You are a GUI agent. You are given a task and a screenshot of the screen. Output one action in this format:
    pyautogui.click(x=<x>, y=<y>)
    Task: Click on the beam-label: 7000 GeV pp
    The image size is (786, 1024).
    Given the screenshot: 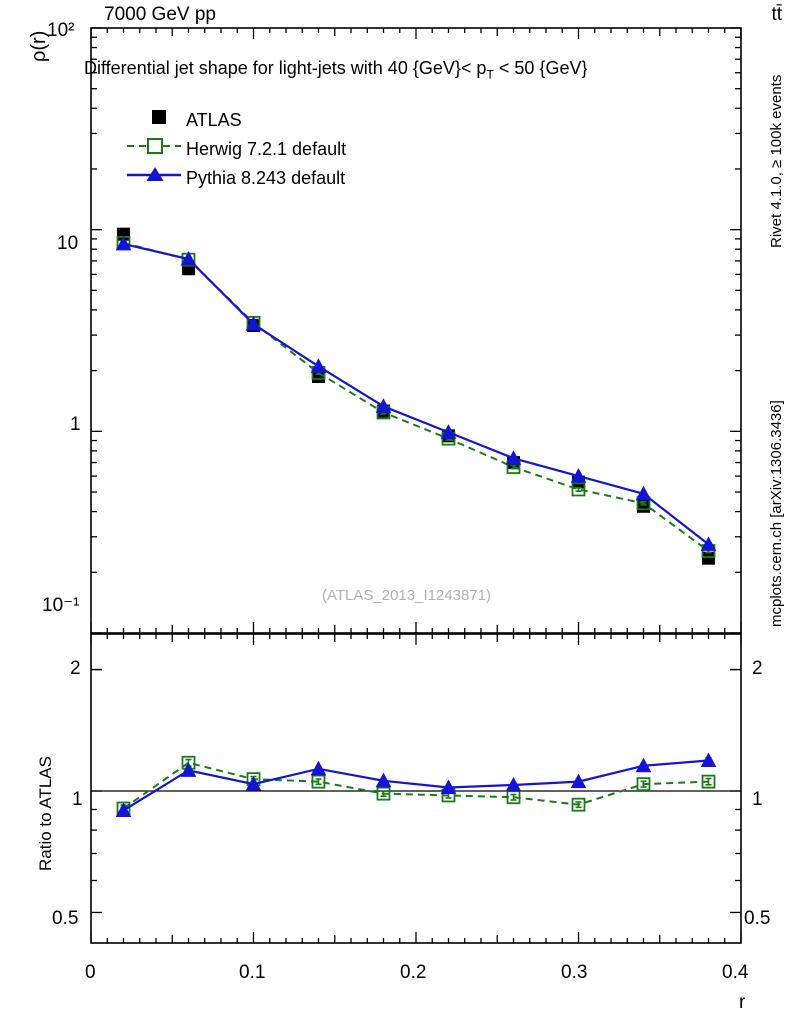 What is the action you would take?
    pyautogui.click(x=160, y=14)
    